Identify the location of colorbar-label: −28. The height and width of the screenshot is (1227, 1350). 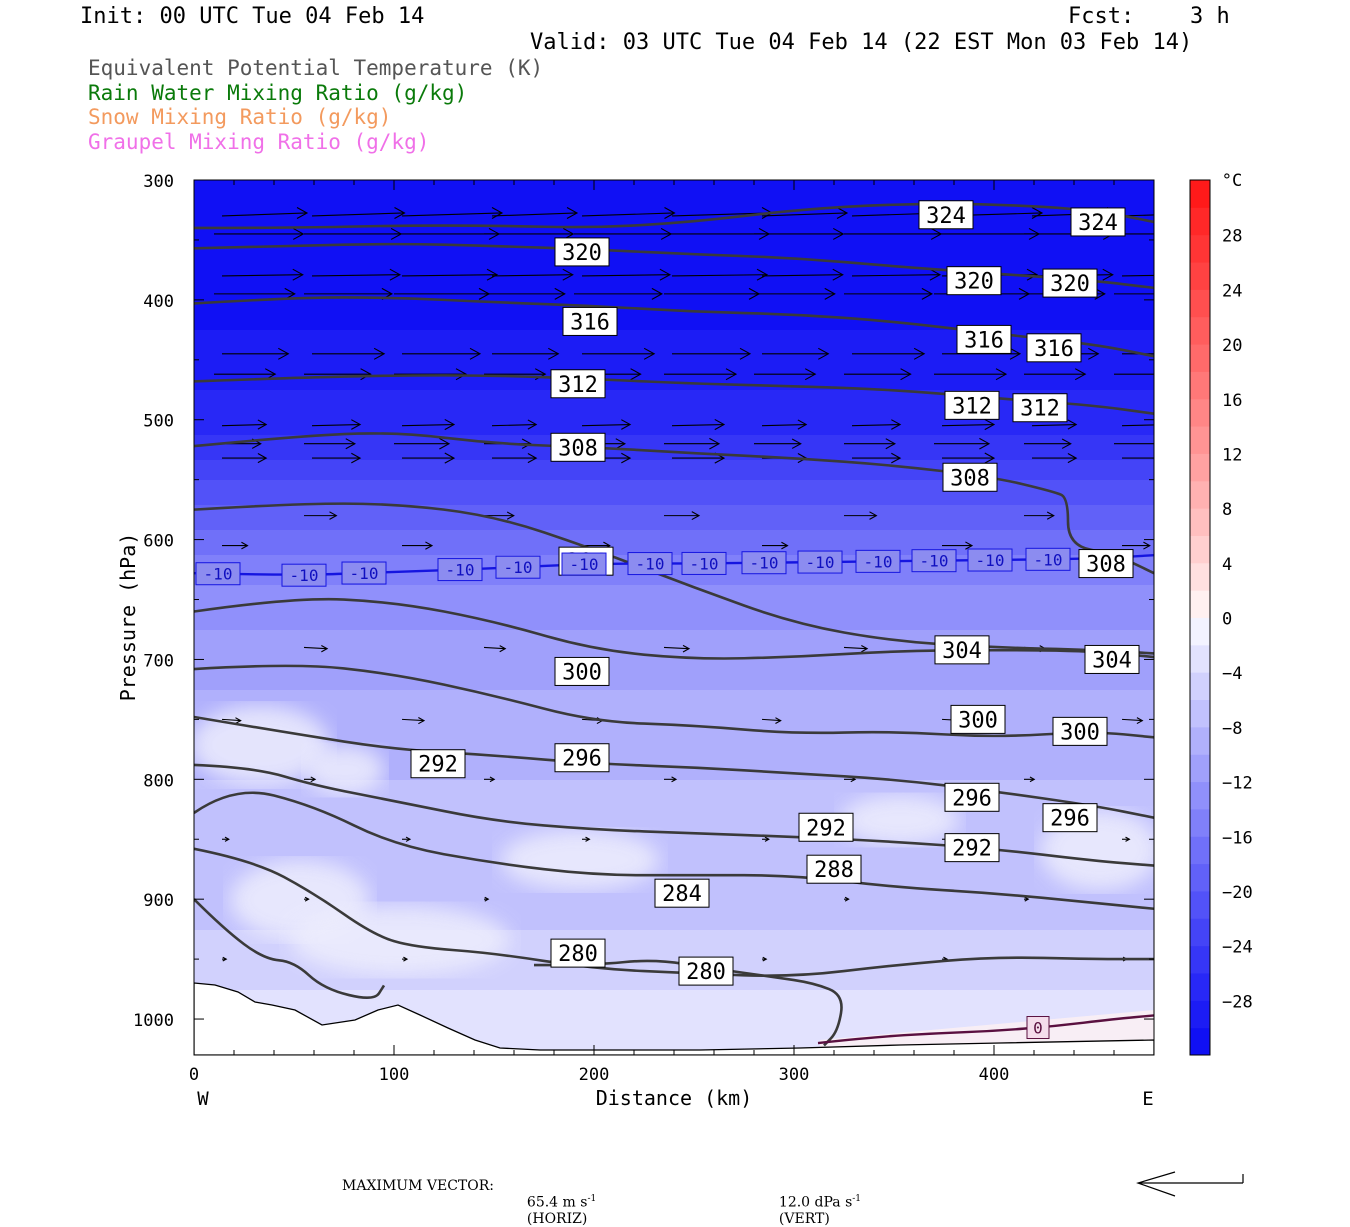
(1237, 1002).